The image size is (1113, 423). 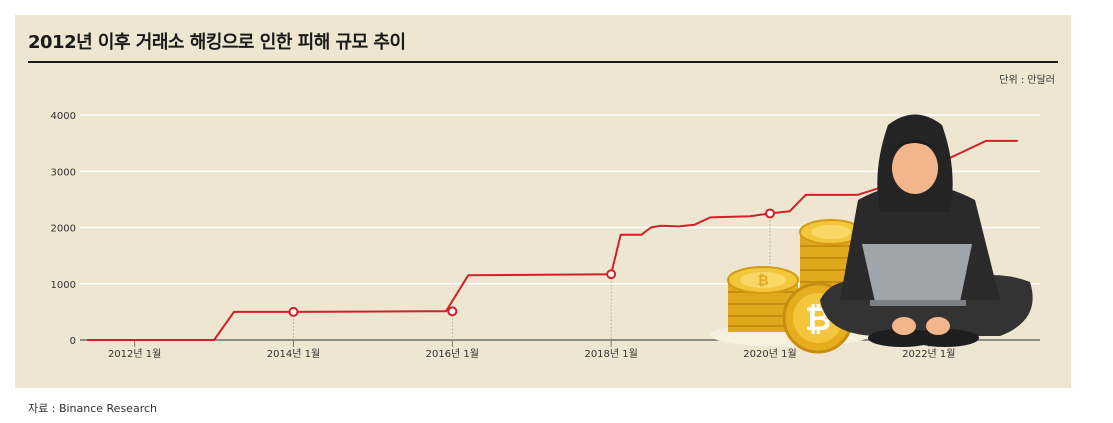 I want to click on x-tick-label: 2016년 1월, so click(x=452, y=354).